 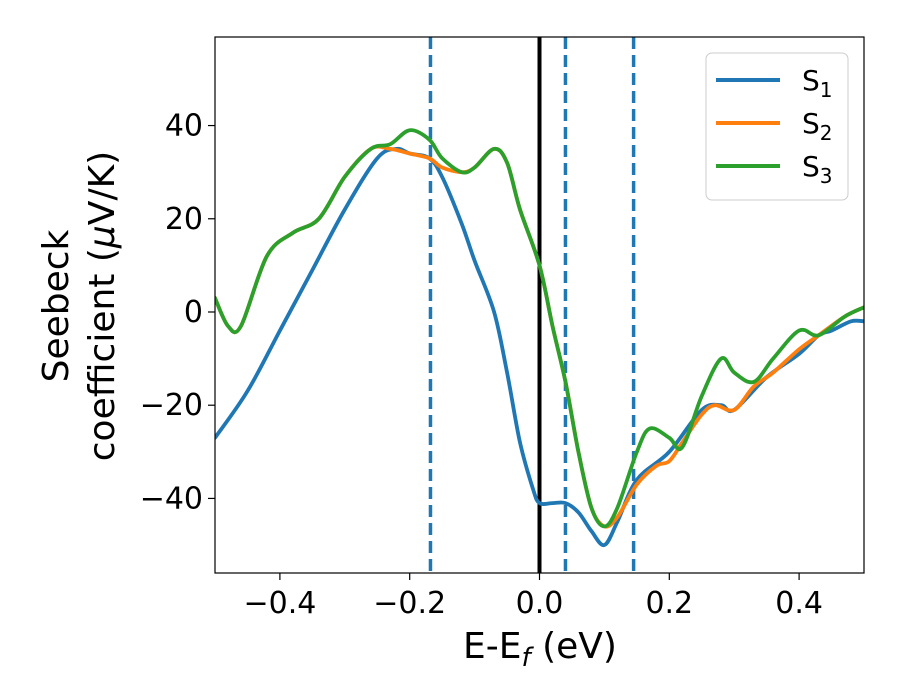 I want to click on legend-label-2: S2, so click(x=817, y=126).